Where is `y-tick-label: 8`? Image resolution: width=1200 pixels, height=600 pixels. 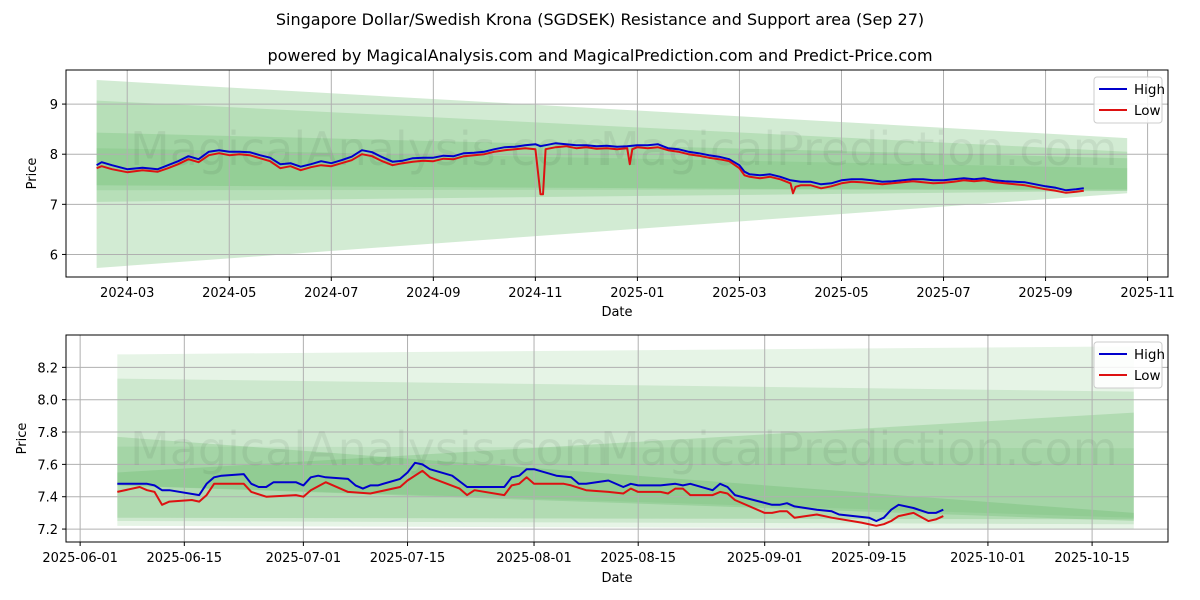 y-tick-label: 8 is located at coordinates (54, 155).